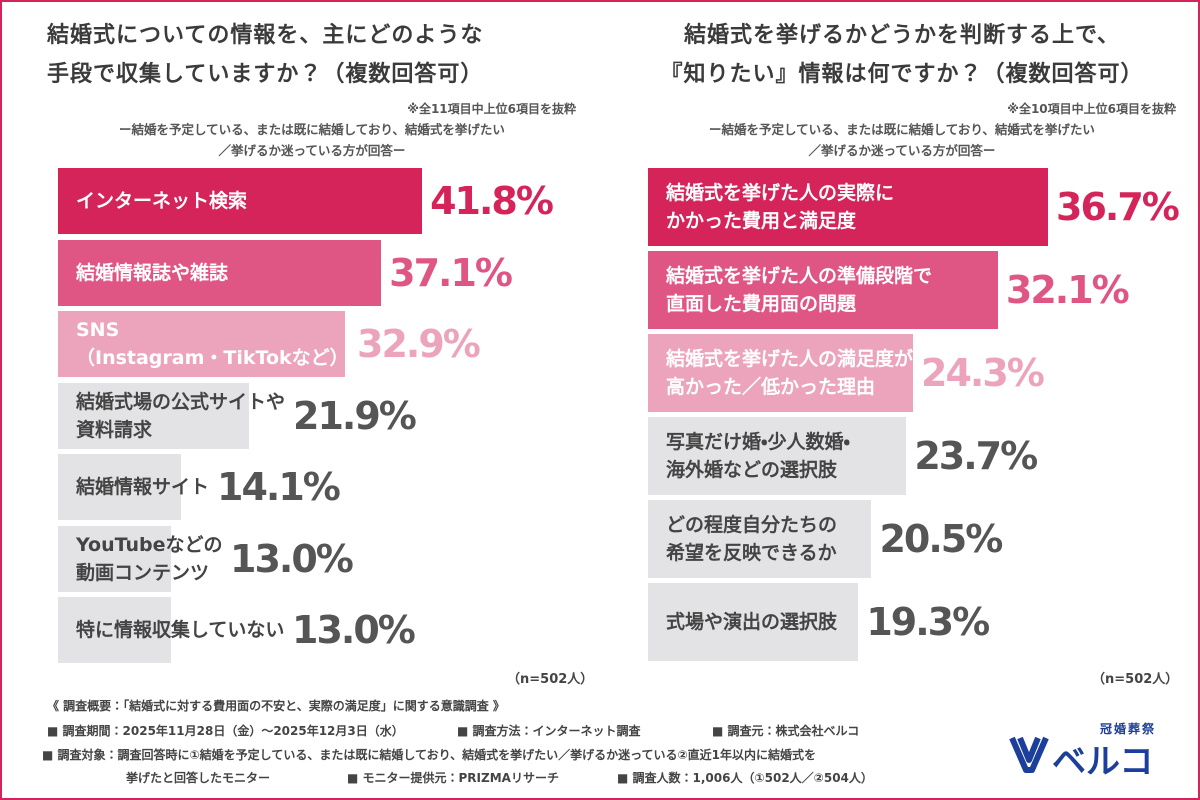 The height and width of the screenshot is (800, 1200). What do you see at coordinates (790, 373) in the screenshot?
I see `category-label: 結婚式を挙げた人の満足度が 高かった／低かった理由` at bounding box center [790, 373].